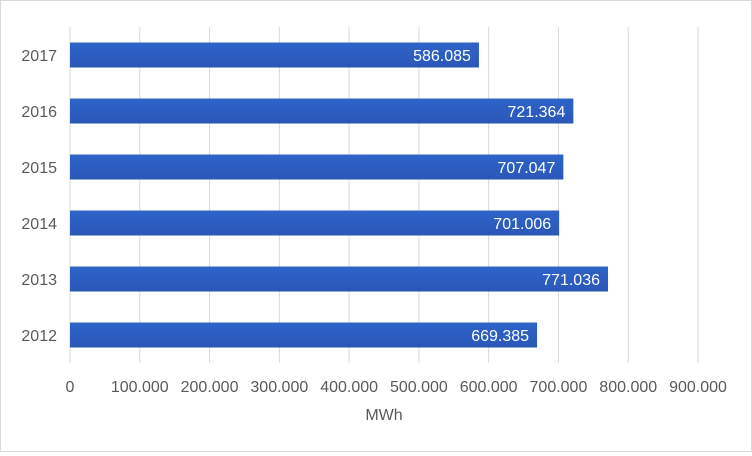 The width and height of the screenshot is (752, 456). I want to click on x-tick-label: 500.000, so click(419, 387).